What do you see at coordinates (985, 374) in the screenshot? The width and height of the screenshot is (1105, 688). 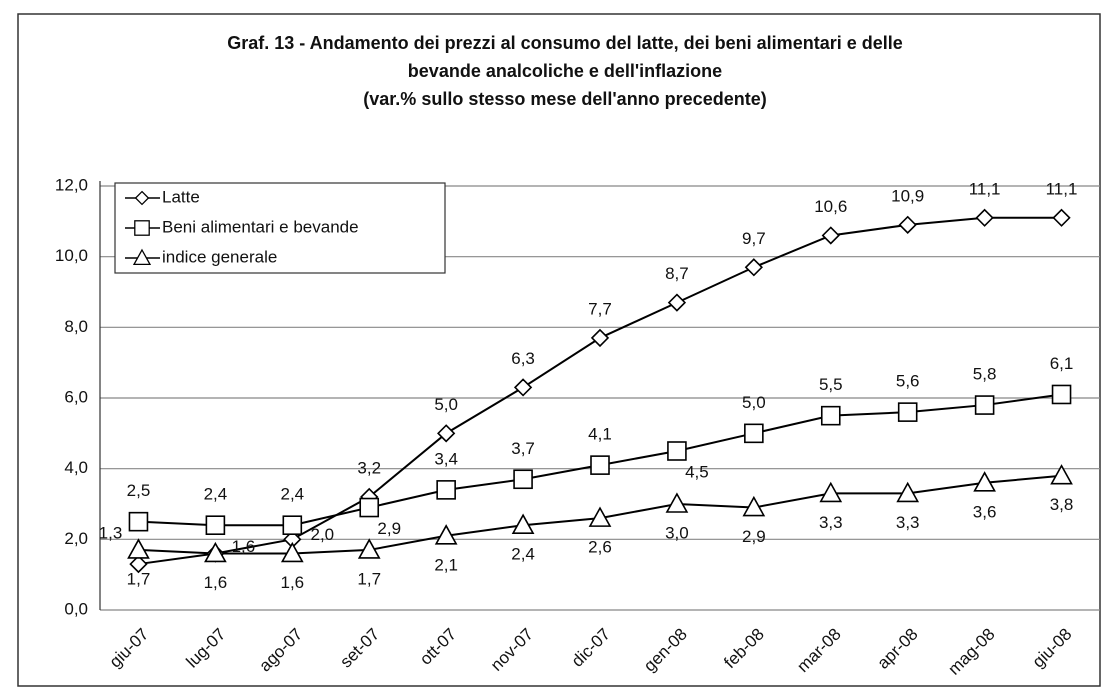 I see `data-label: 5,8` at bounding box center [985, 374].